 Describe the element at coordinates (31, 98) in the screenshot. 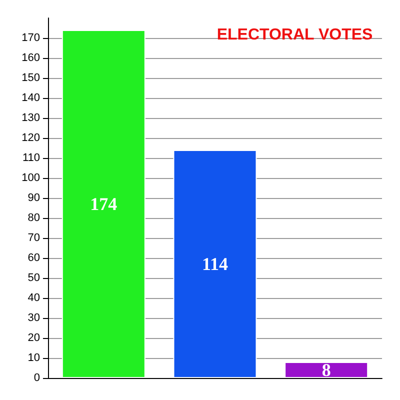

I see `y-tick-label: 140` at that location.